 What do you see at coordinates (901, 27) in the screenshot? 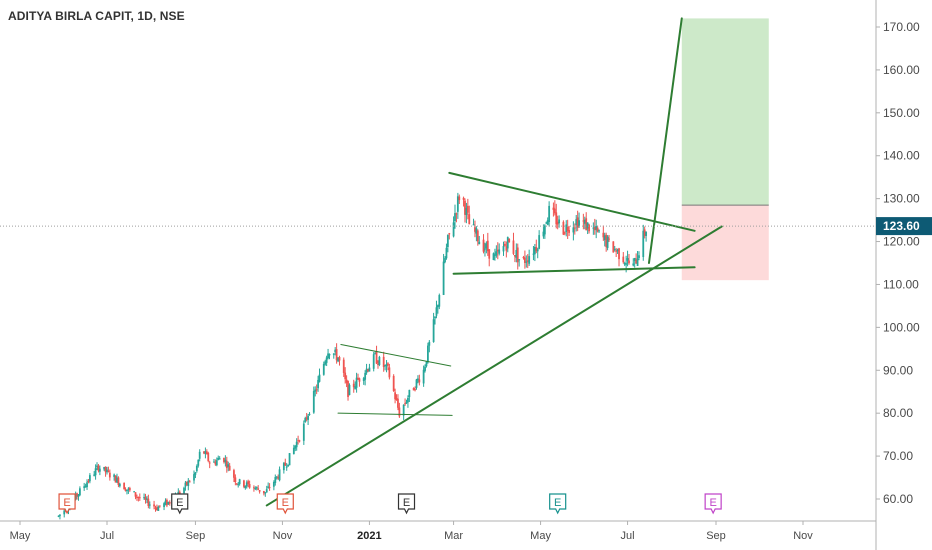
I see `y-tick-label: 170.00` at bounding box center [901, 27].